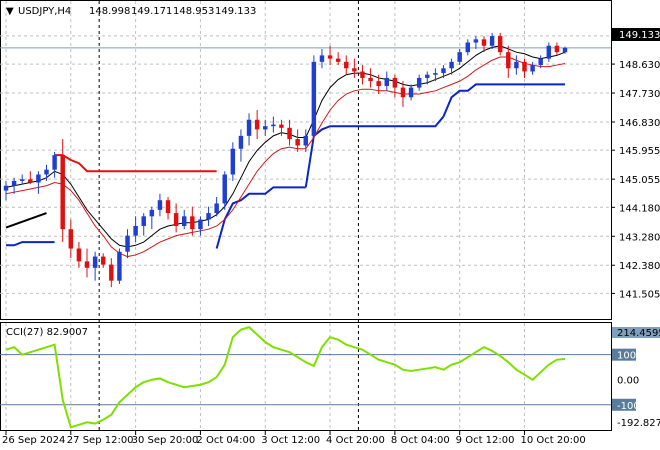  I want to click on cci-grid, so click(305, 380).